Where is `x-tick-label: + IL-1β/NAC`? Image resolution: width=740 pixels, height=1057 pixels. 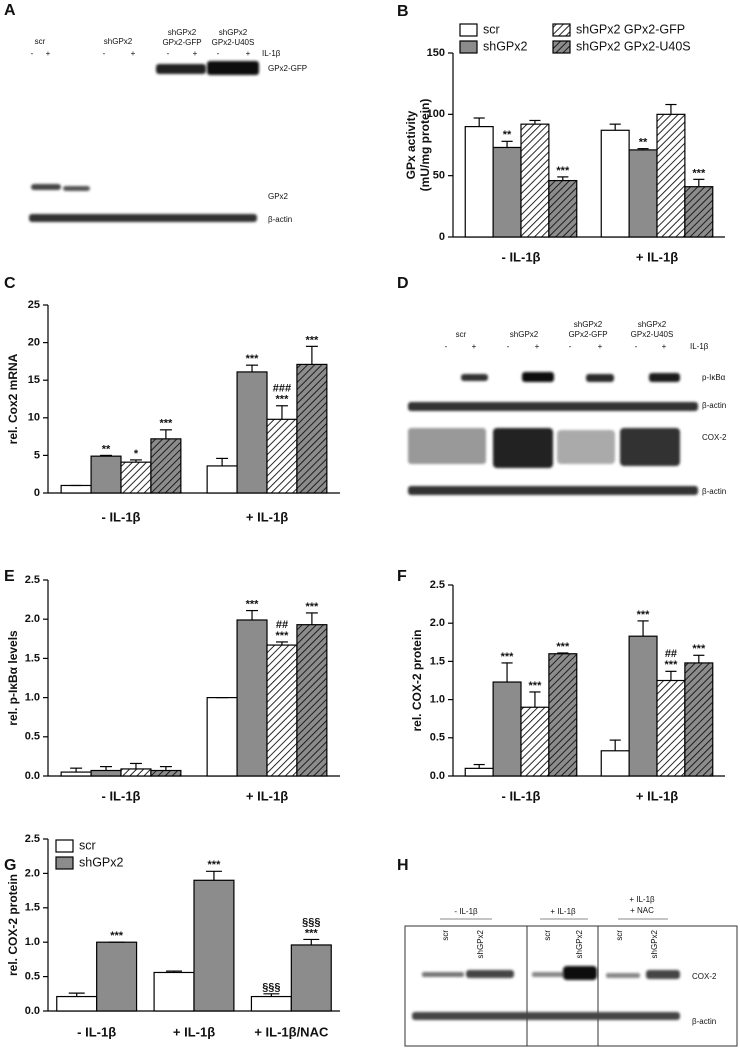 x-tick-label: + IL-1β/NAC is located at coordinates (291, 1031).